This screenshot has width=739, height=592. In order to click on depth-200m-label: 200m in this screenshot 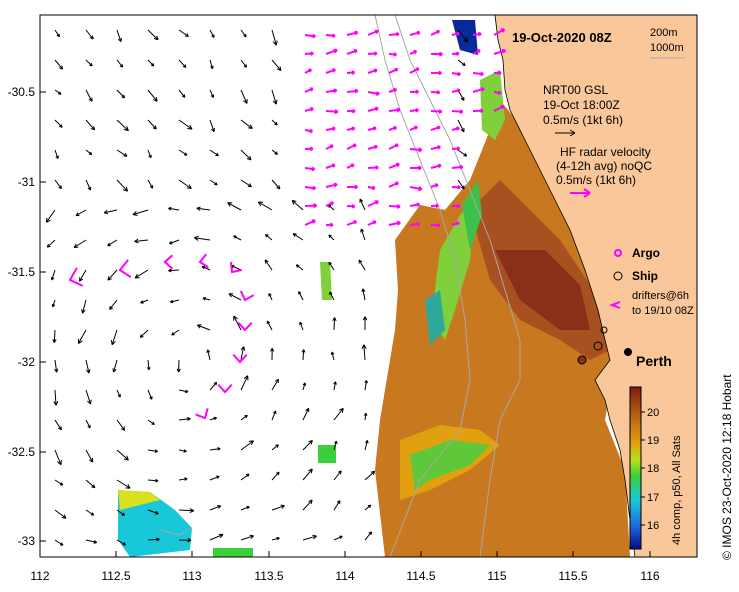, I will do `click(664, 33)`.